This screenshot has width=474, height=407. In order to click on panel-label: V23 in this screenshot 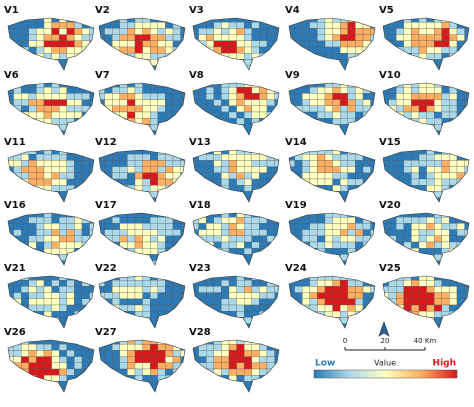, I will do `click(200, 268)`.